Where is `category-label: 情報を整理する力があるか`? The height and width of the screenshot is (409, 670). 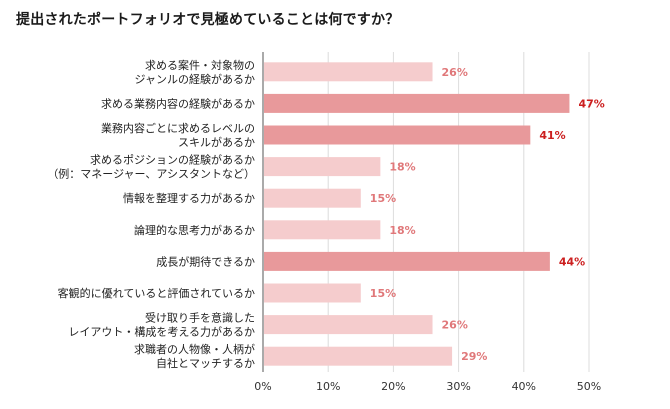
category-label: 情報を整理する力があるか is located at coordinates (189, 198).